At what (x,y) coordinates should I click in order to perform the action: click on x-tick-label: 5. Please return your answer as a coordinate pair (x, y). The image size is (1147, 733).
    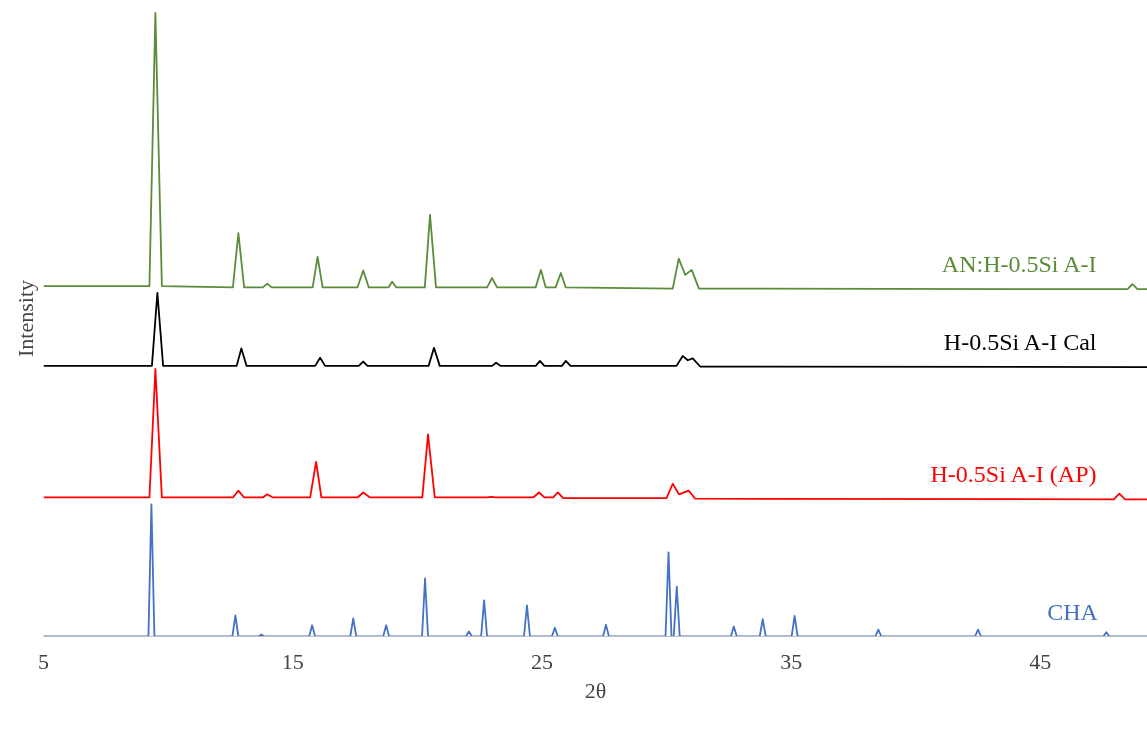
    Looking at the image, I should click on (43, 661).